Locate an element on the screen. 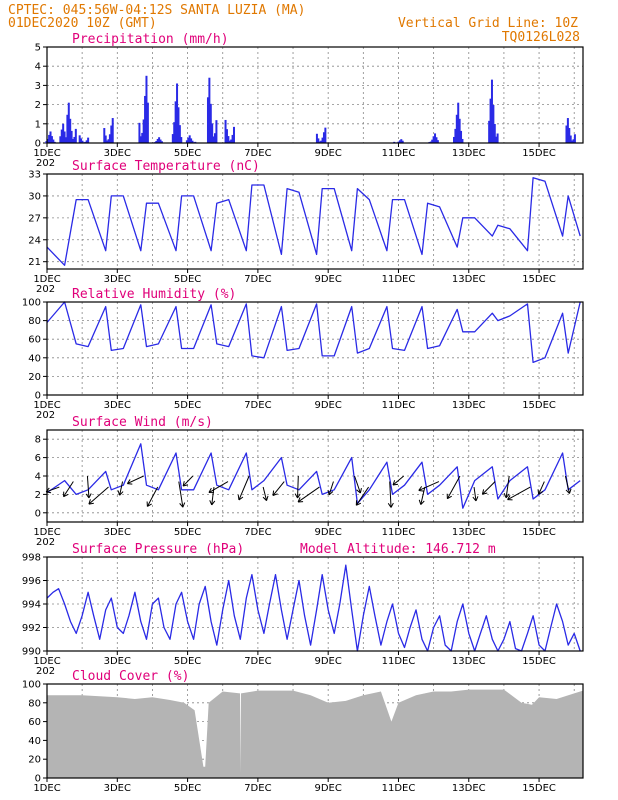  rh-title: Relative Humidity (%) is located at coordinates (154, 294).